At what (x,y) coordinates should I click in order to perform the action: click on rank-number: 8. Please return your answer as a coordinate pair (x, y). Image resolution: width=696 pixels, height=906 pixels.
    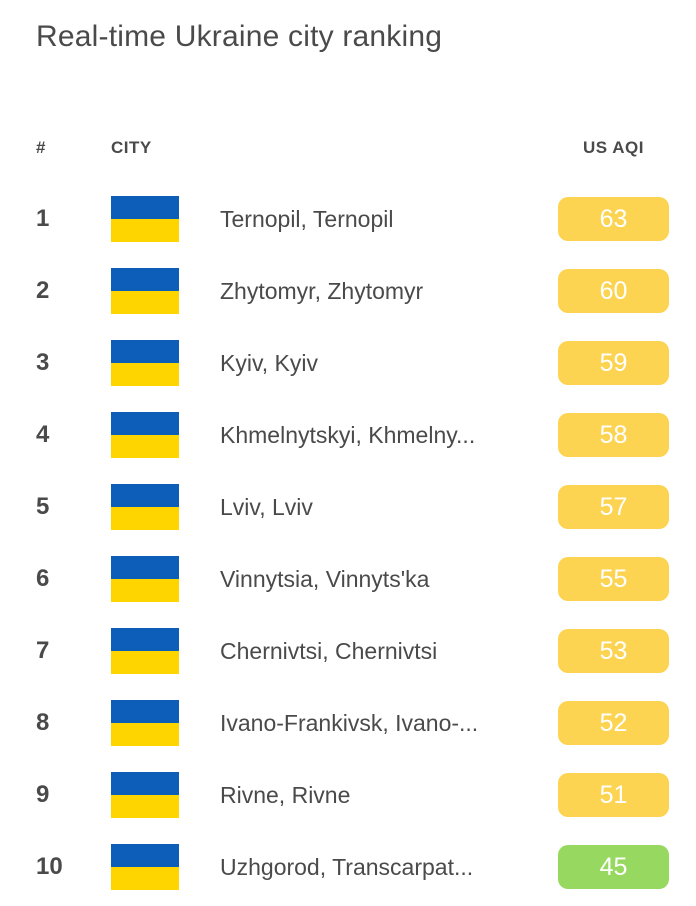
    Looking at the image, I should click on (43, 722).